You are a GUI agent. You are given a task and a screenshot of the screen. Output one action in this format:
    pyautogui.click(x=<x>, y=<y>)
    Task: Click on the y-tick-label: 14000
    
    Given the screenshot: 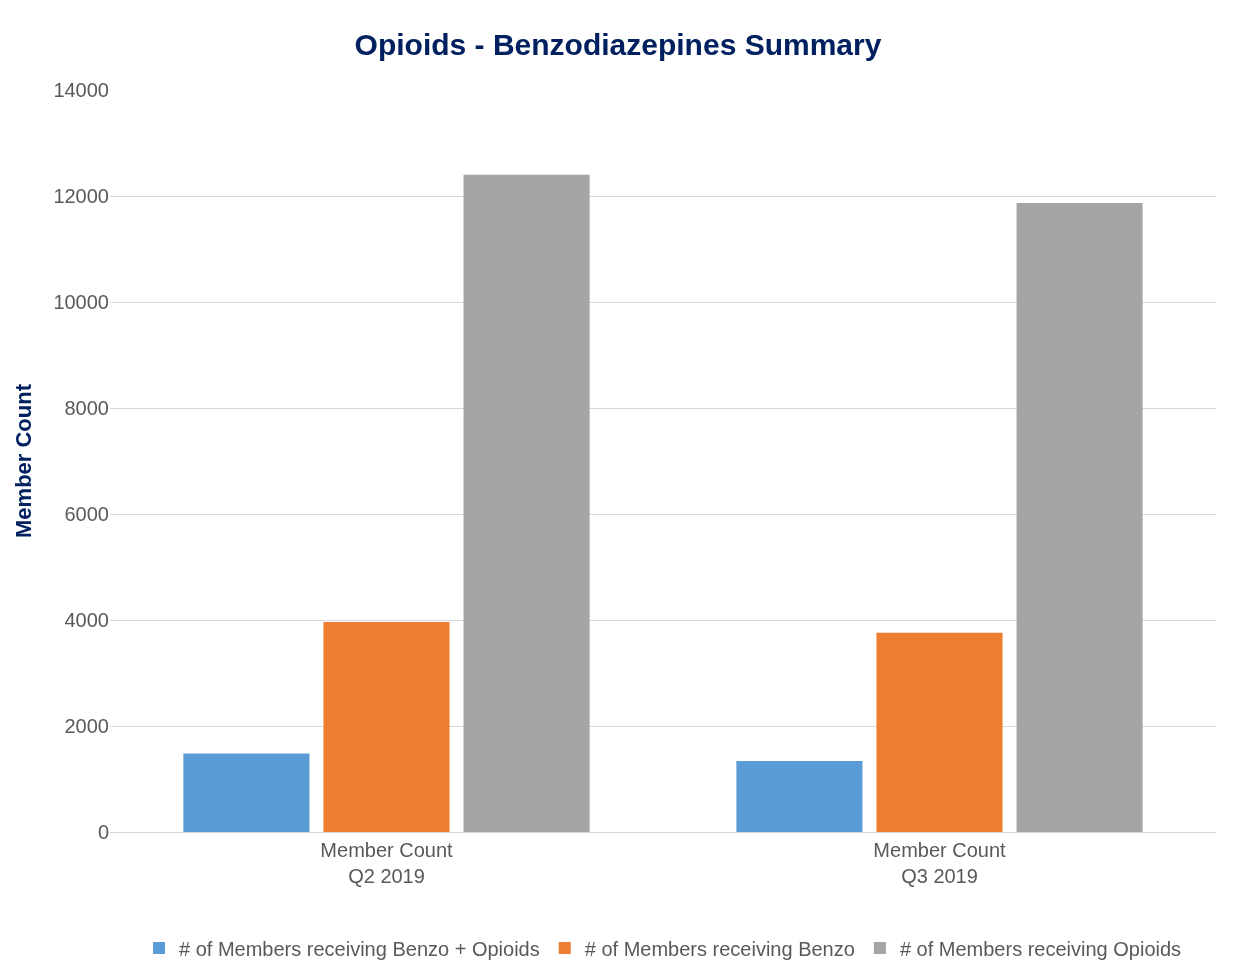 What is the action you would take?
    pyautogui.click(x=81, y=90)
    